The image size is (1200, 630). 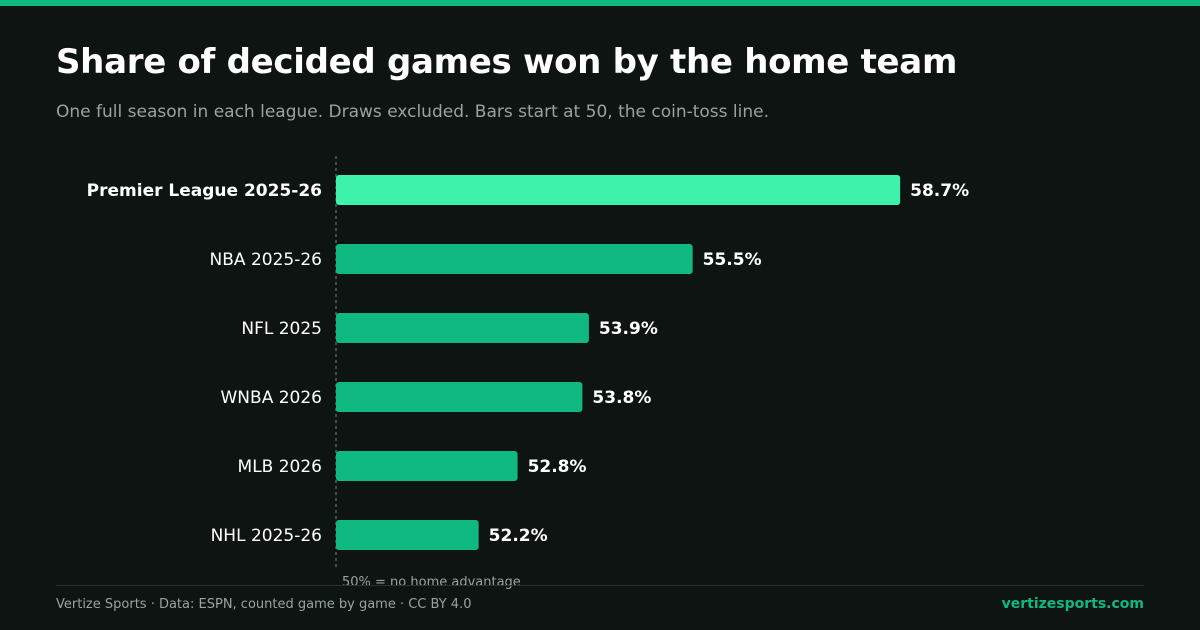 What do you see at coordinates (557, 467) in the screenshot?
I see `value-label: 52.8%` at bounding box center [557, 467].